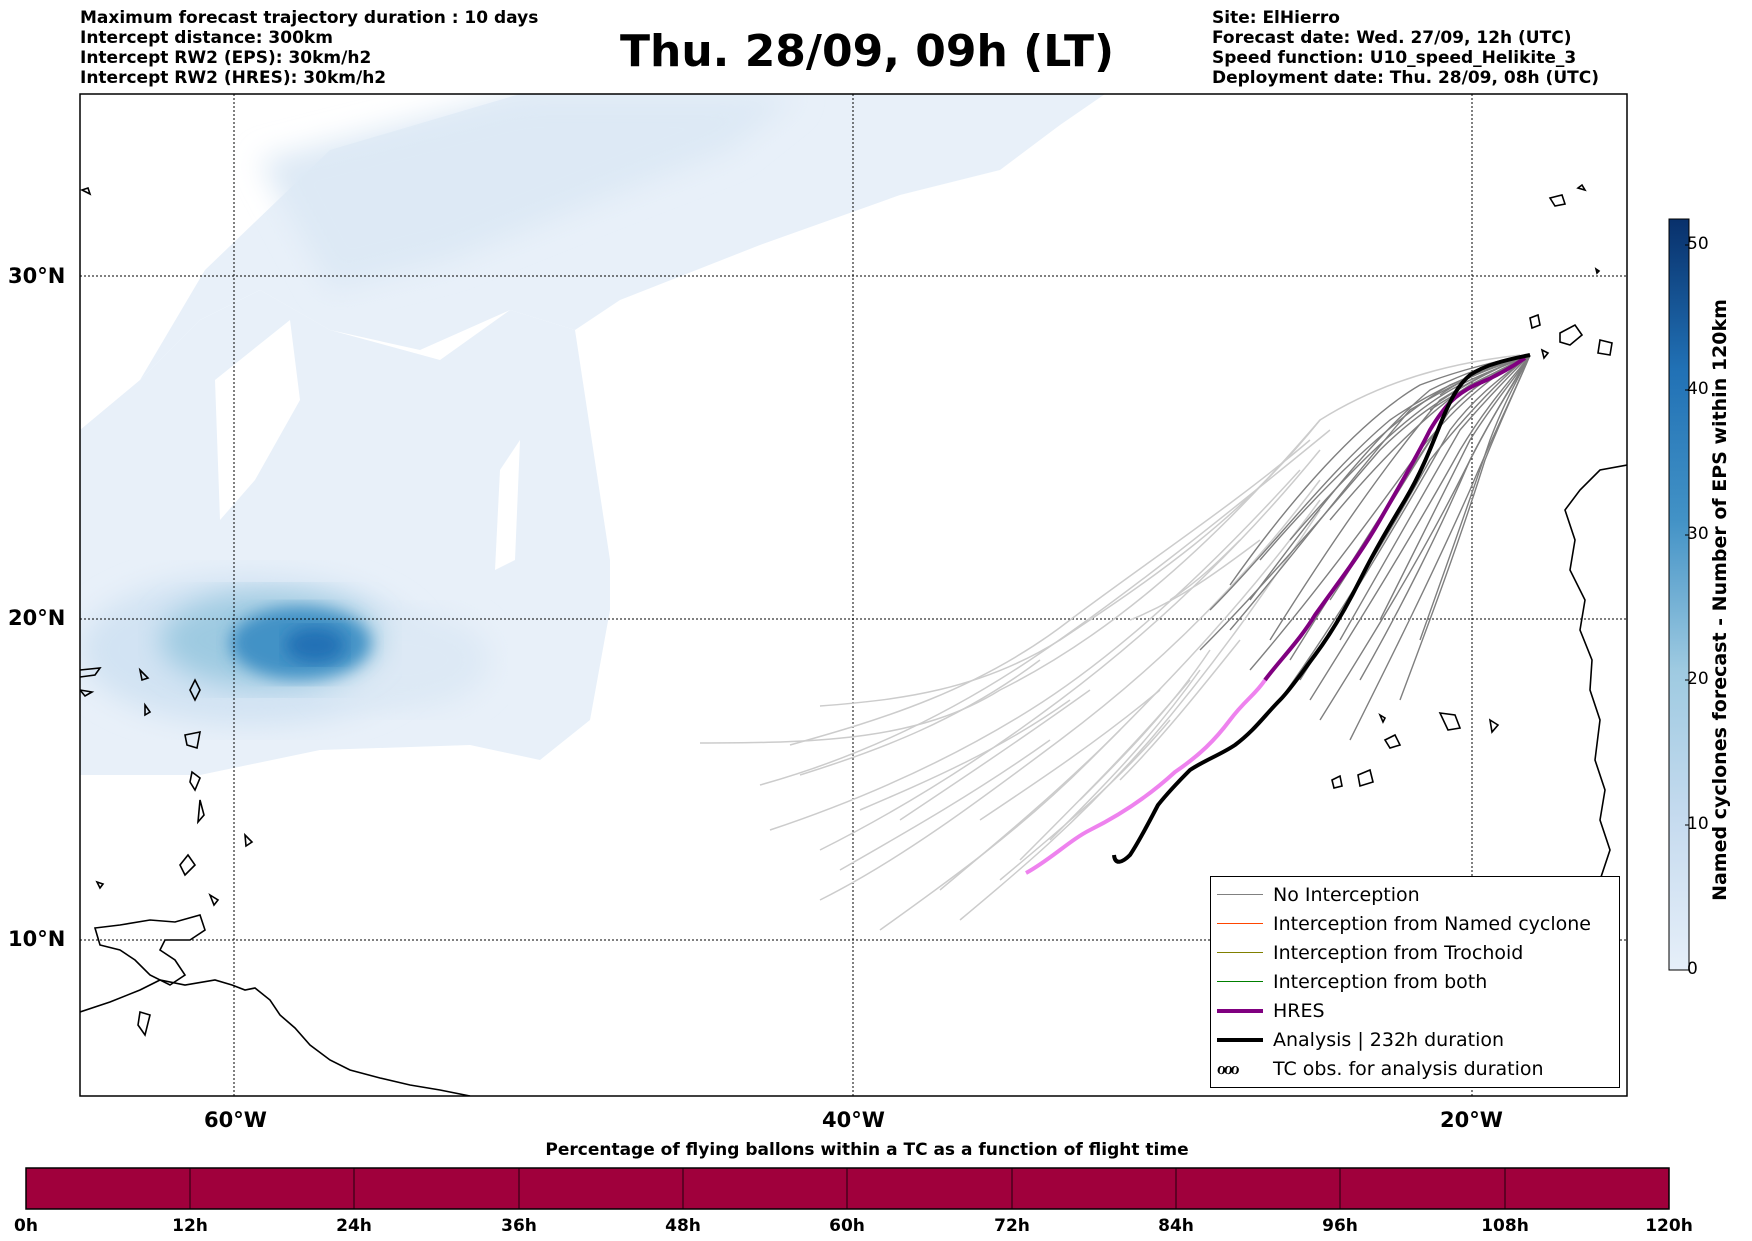 The height and width of the screenshot is (1241, 1752). What do you see at coordinates (683, 1226) in the screenshot?
I see `time-tick-label: 48h` at bounding box center [683, 1226].